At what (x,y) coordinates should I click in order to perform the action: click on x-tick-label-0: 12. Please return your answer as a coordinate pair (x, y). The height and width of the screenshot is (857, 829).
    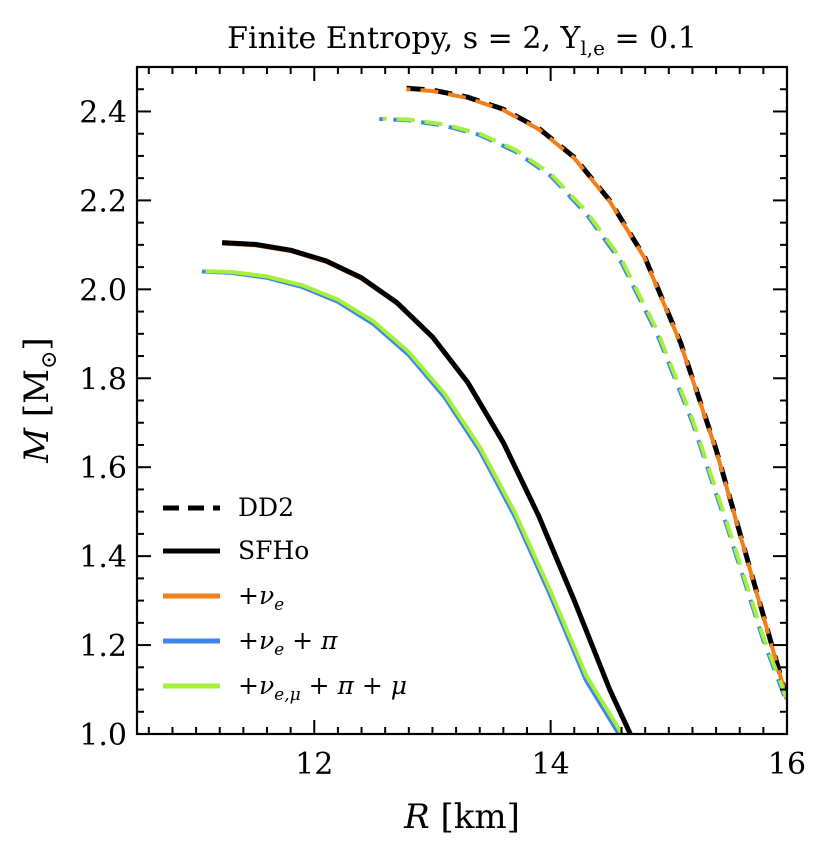
    Looking at the image, I should click on (314, 764).